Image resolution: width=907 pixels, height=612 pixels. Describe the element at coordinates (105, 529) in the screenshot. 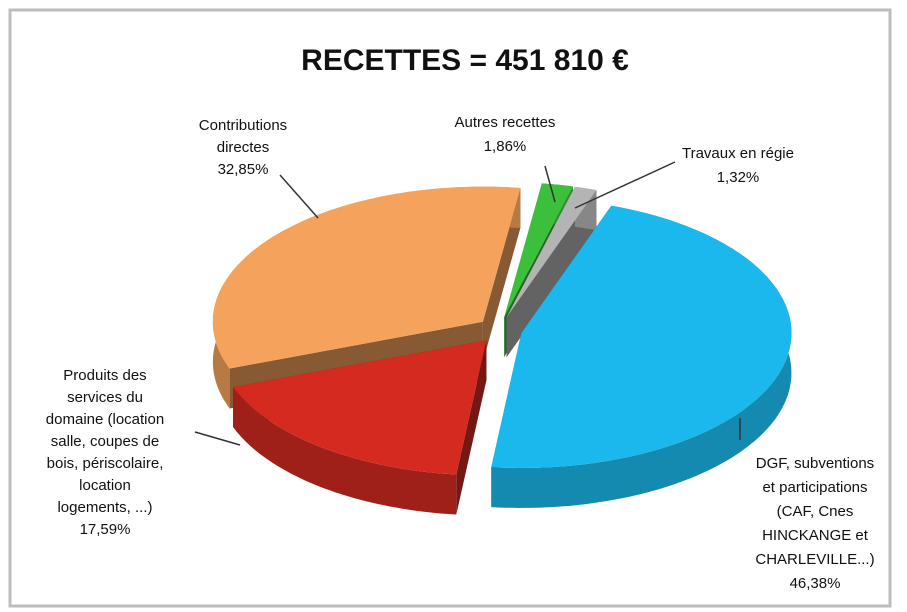

I see `value-label: 17,59%` at that location.